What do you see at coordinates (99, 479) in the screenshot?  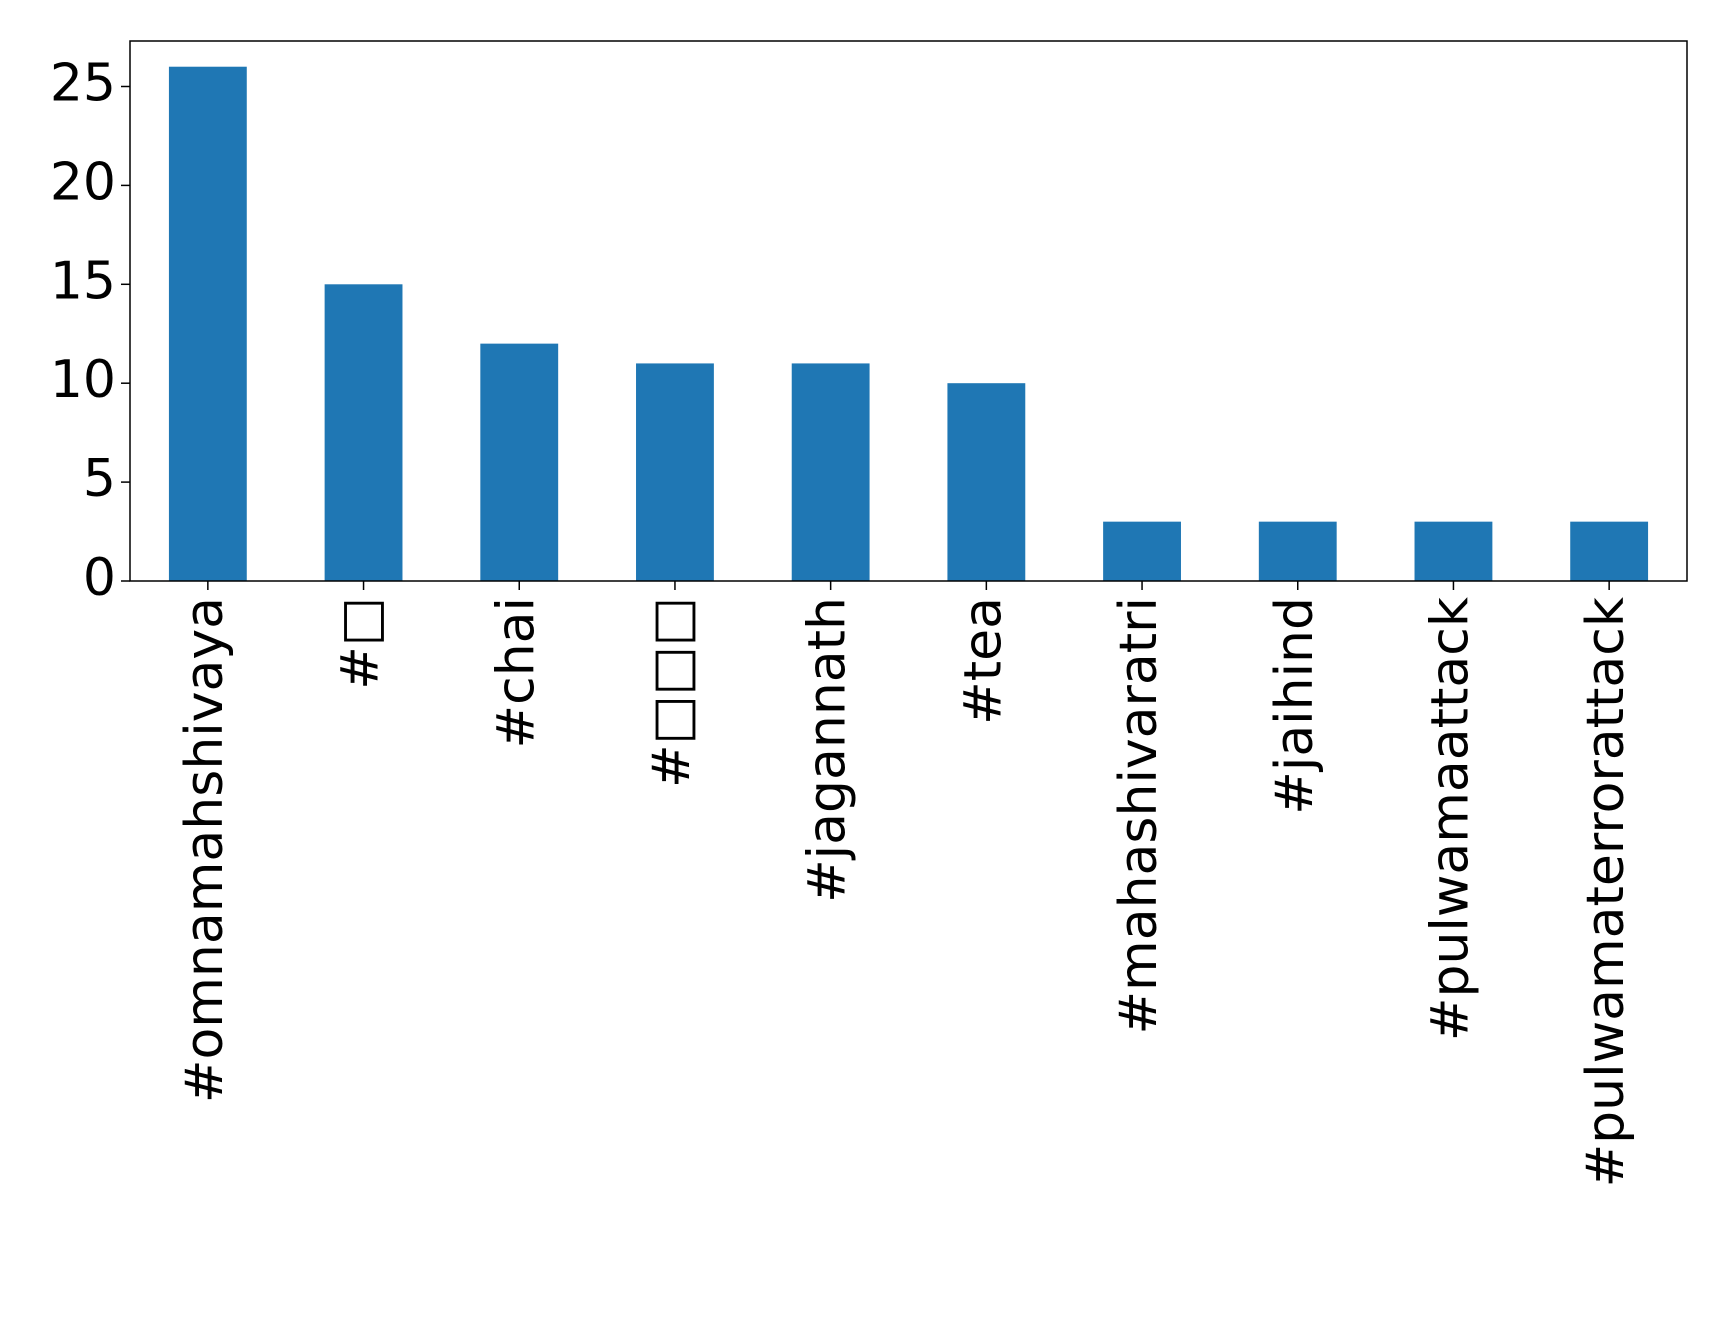 I see `y-tick-label: 5` at bounding box center [99, 479].